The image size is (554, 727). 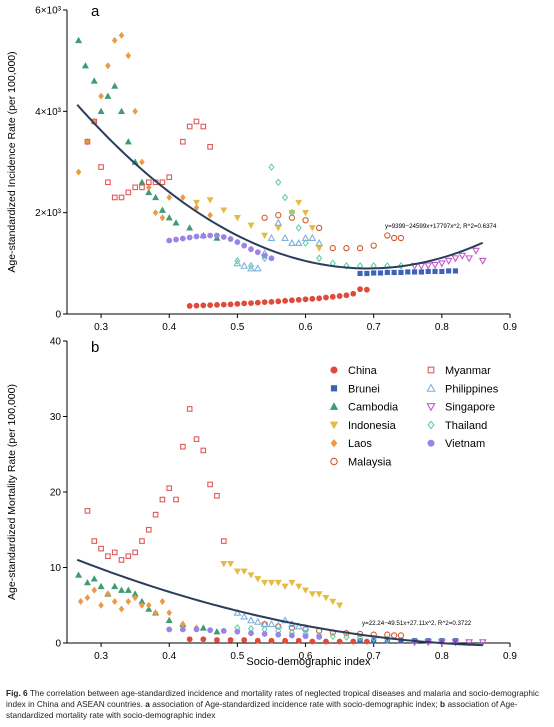 I want to click on legend-marker-philippines, so click(x=431, y=387).